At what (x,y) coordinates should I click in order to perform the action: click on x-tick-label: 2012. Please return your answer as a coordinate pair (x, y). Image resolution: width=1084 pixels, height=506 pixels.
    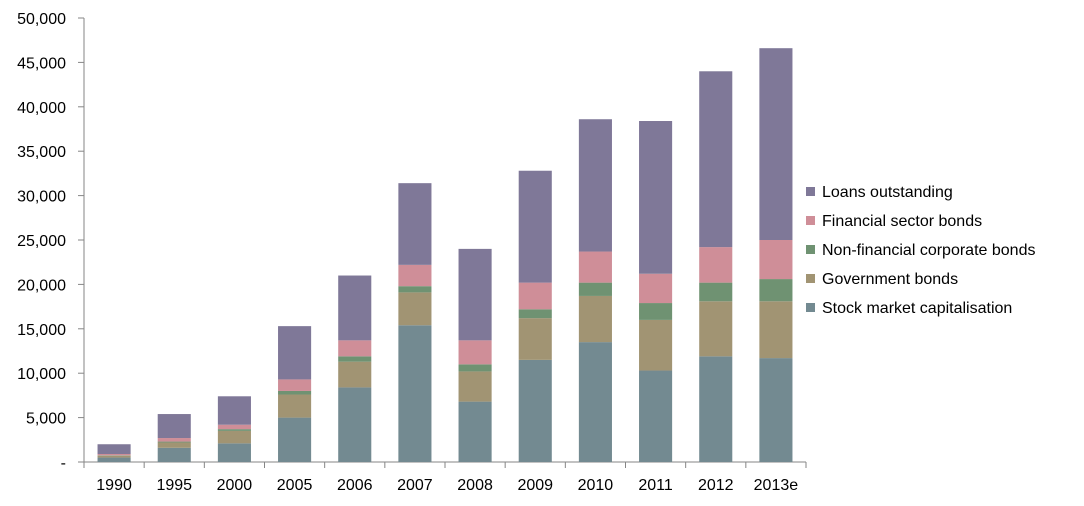
    Looking at the image, I should click on (716, 485).